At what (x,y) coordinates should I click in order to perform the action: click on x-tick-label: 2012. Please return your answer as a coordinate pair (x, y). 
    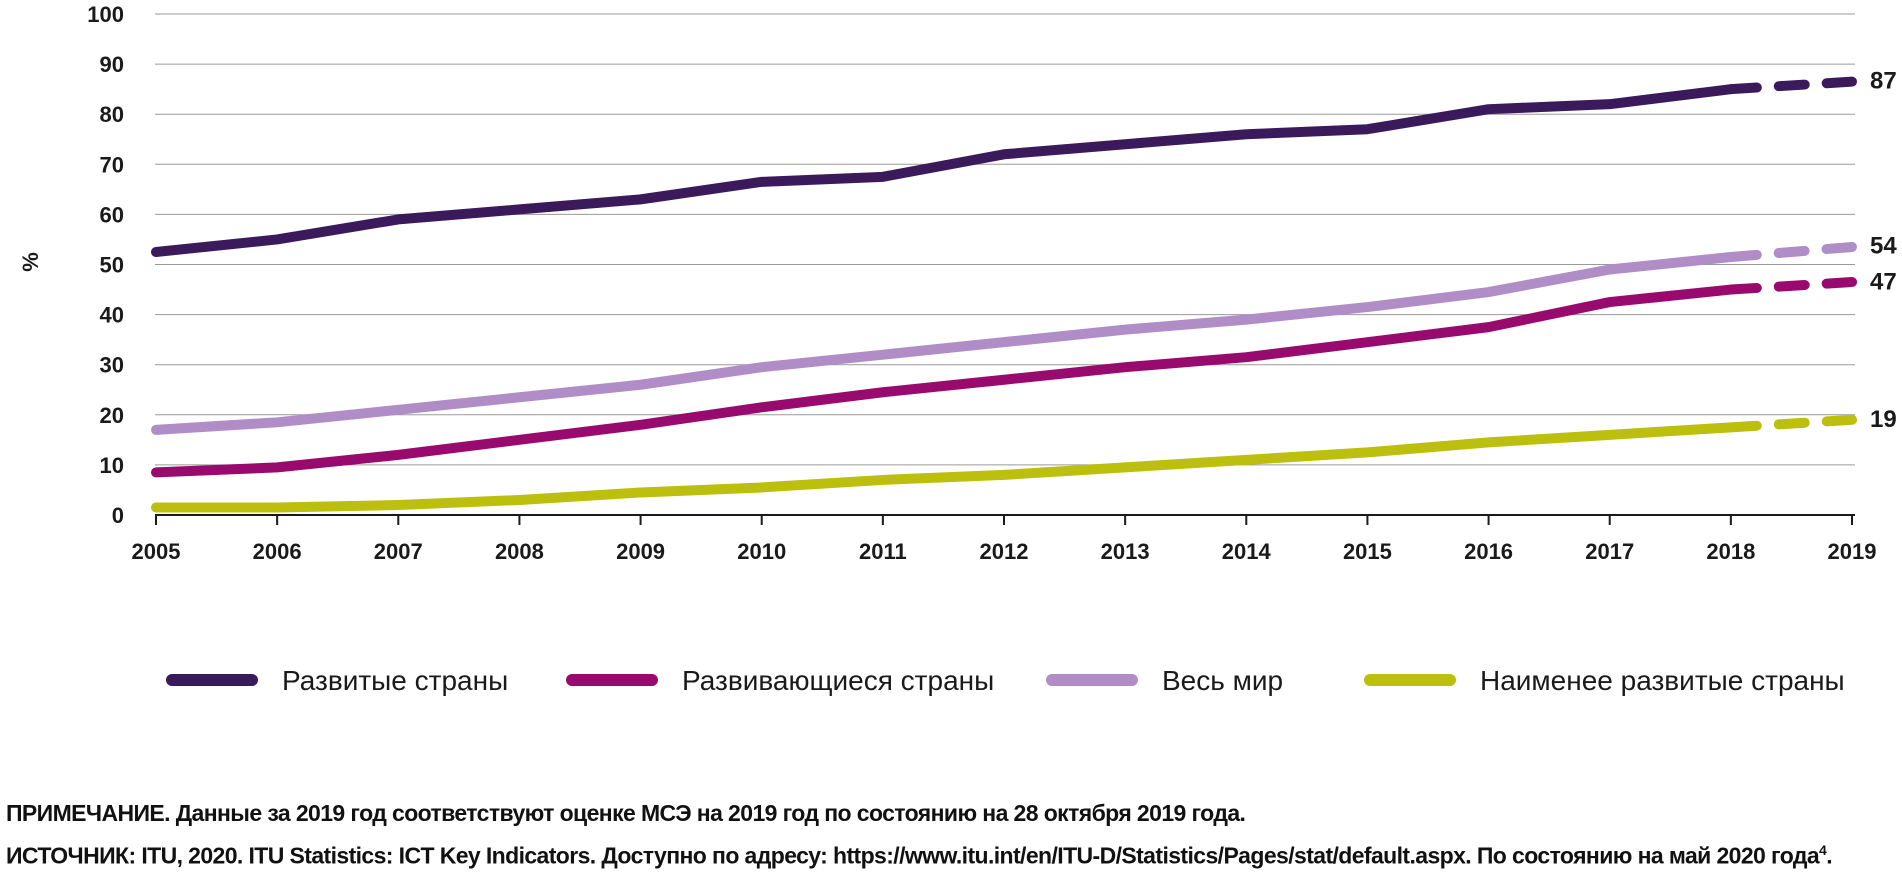
    Looking at the image, I should click on (1004, 551).